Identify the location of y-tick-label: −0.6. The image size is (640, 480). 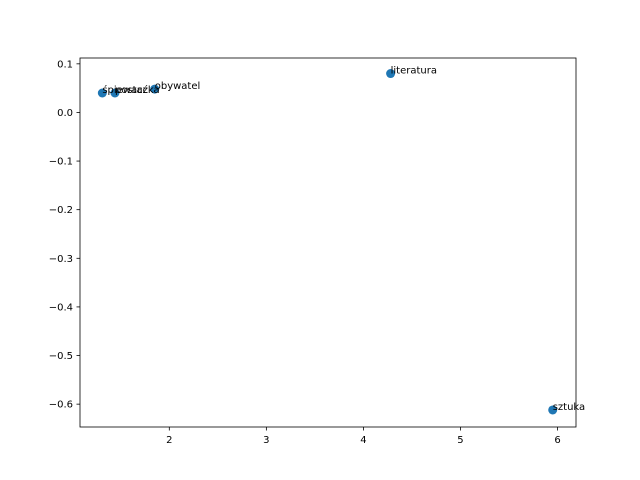
(61, 405).